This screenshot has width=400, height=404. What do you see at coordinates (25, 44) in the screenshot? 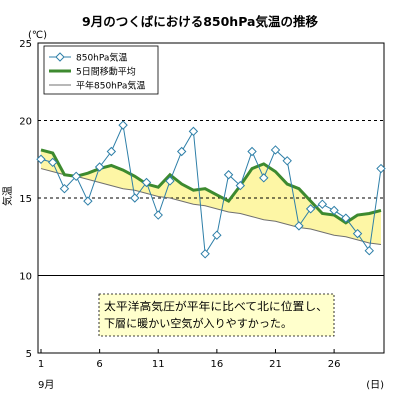
I see `y-tick-label: 25` at bounding box center [25, 44].